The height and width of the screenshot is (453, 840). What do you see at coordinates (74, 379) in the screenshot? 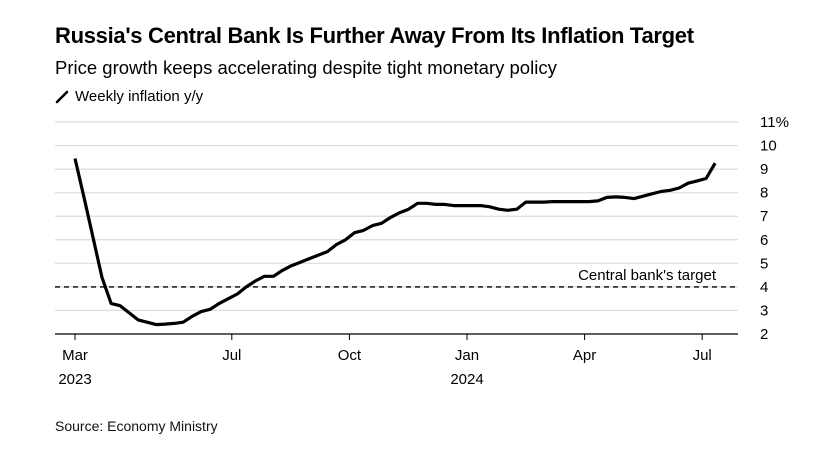
I see `x-tick-year-label: 2023` at bounding box center [74, 379].